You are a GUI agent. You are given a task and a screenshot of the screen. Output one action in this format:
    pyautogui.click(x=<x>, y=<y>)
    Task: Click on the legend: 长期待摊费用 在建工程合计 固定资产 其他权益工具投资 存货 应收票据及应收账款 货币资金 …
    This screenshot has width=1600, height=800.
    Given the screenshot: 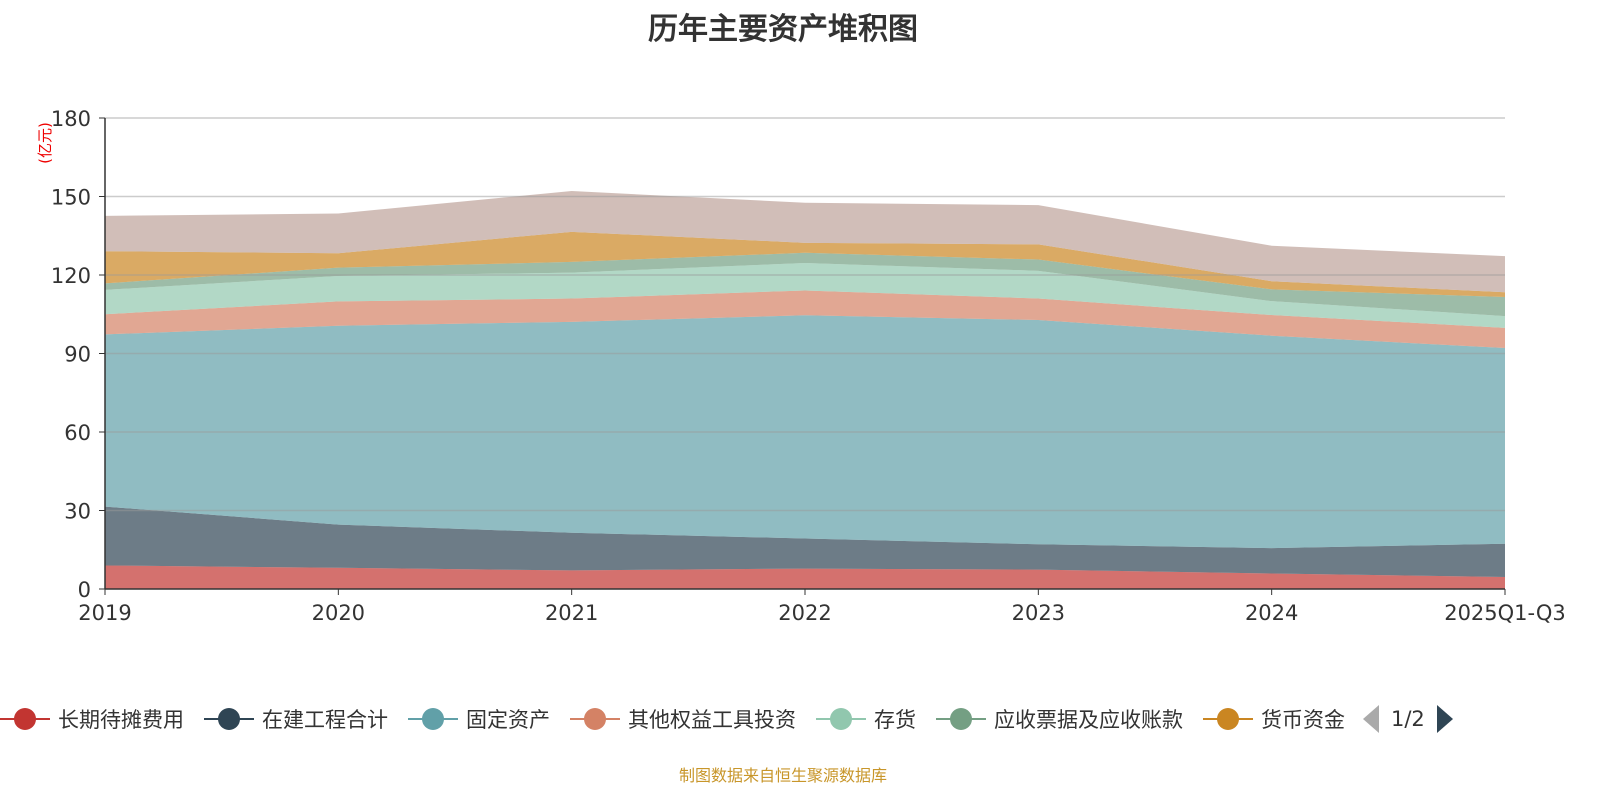 What is the action you would take?
    pyautogui.click(x=800, y=719)
    